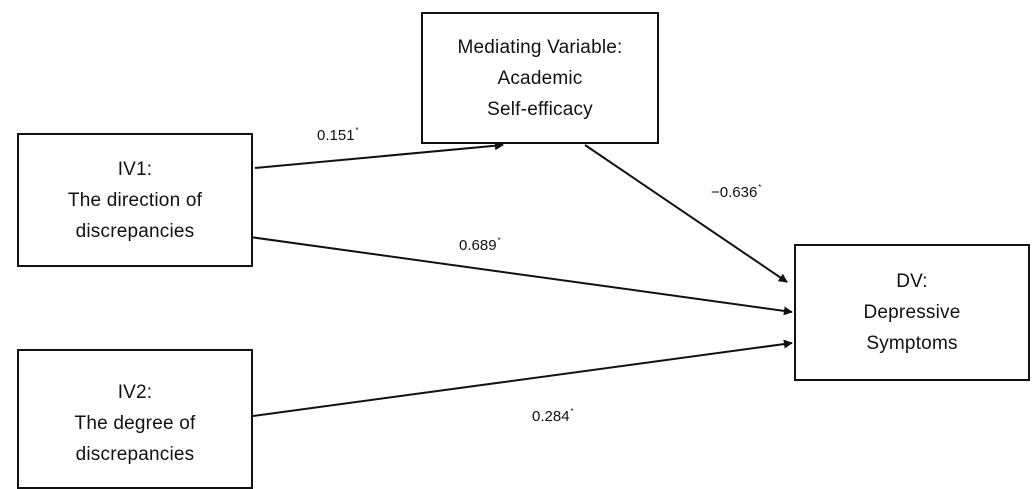 The image size is (1033, 489). Describe the element at coordinates (521, 276) in the screenshot. I see `arrow-iv1-to-dv` at that location.